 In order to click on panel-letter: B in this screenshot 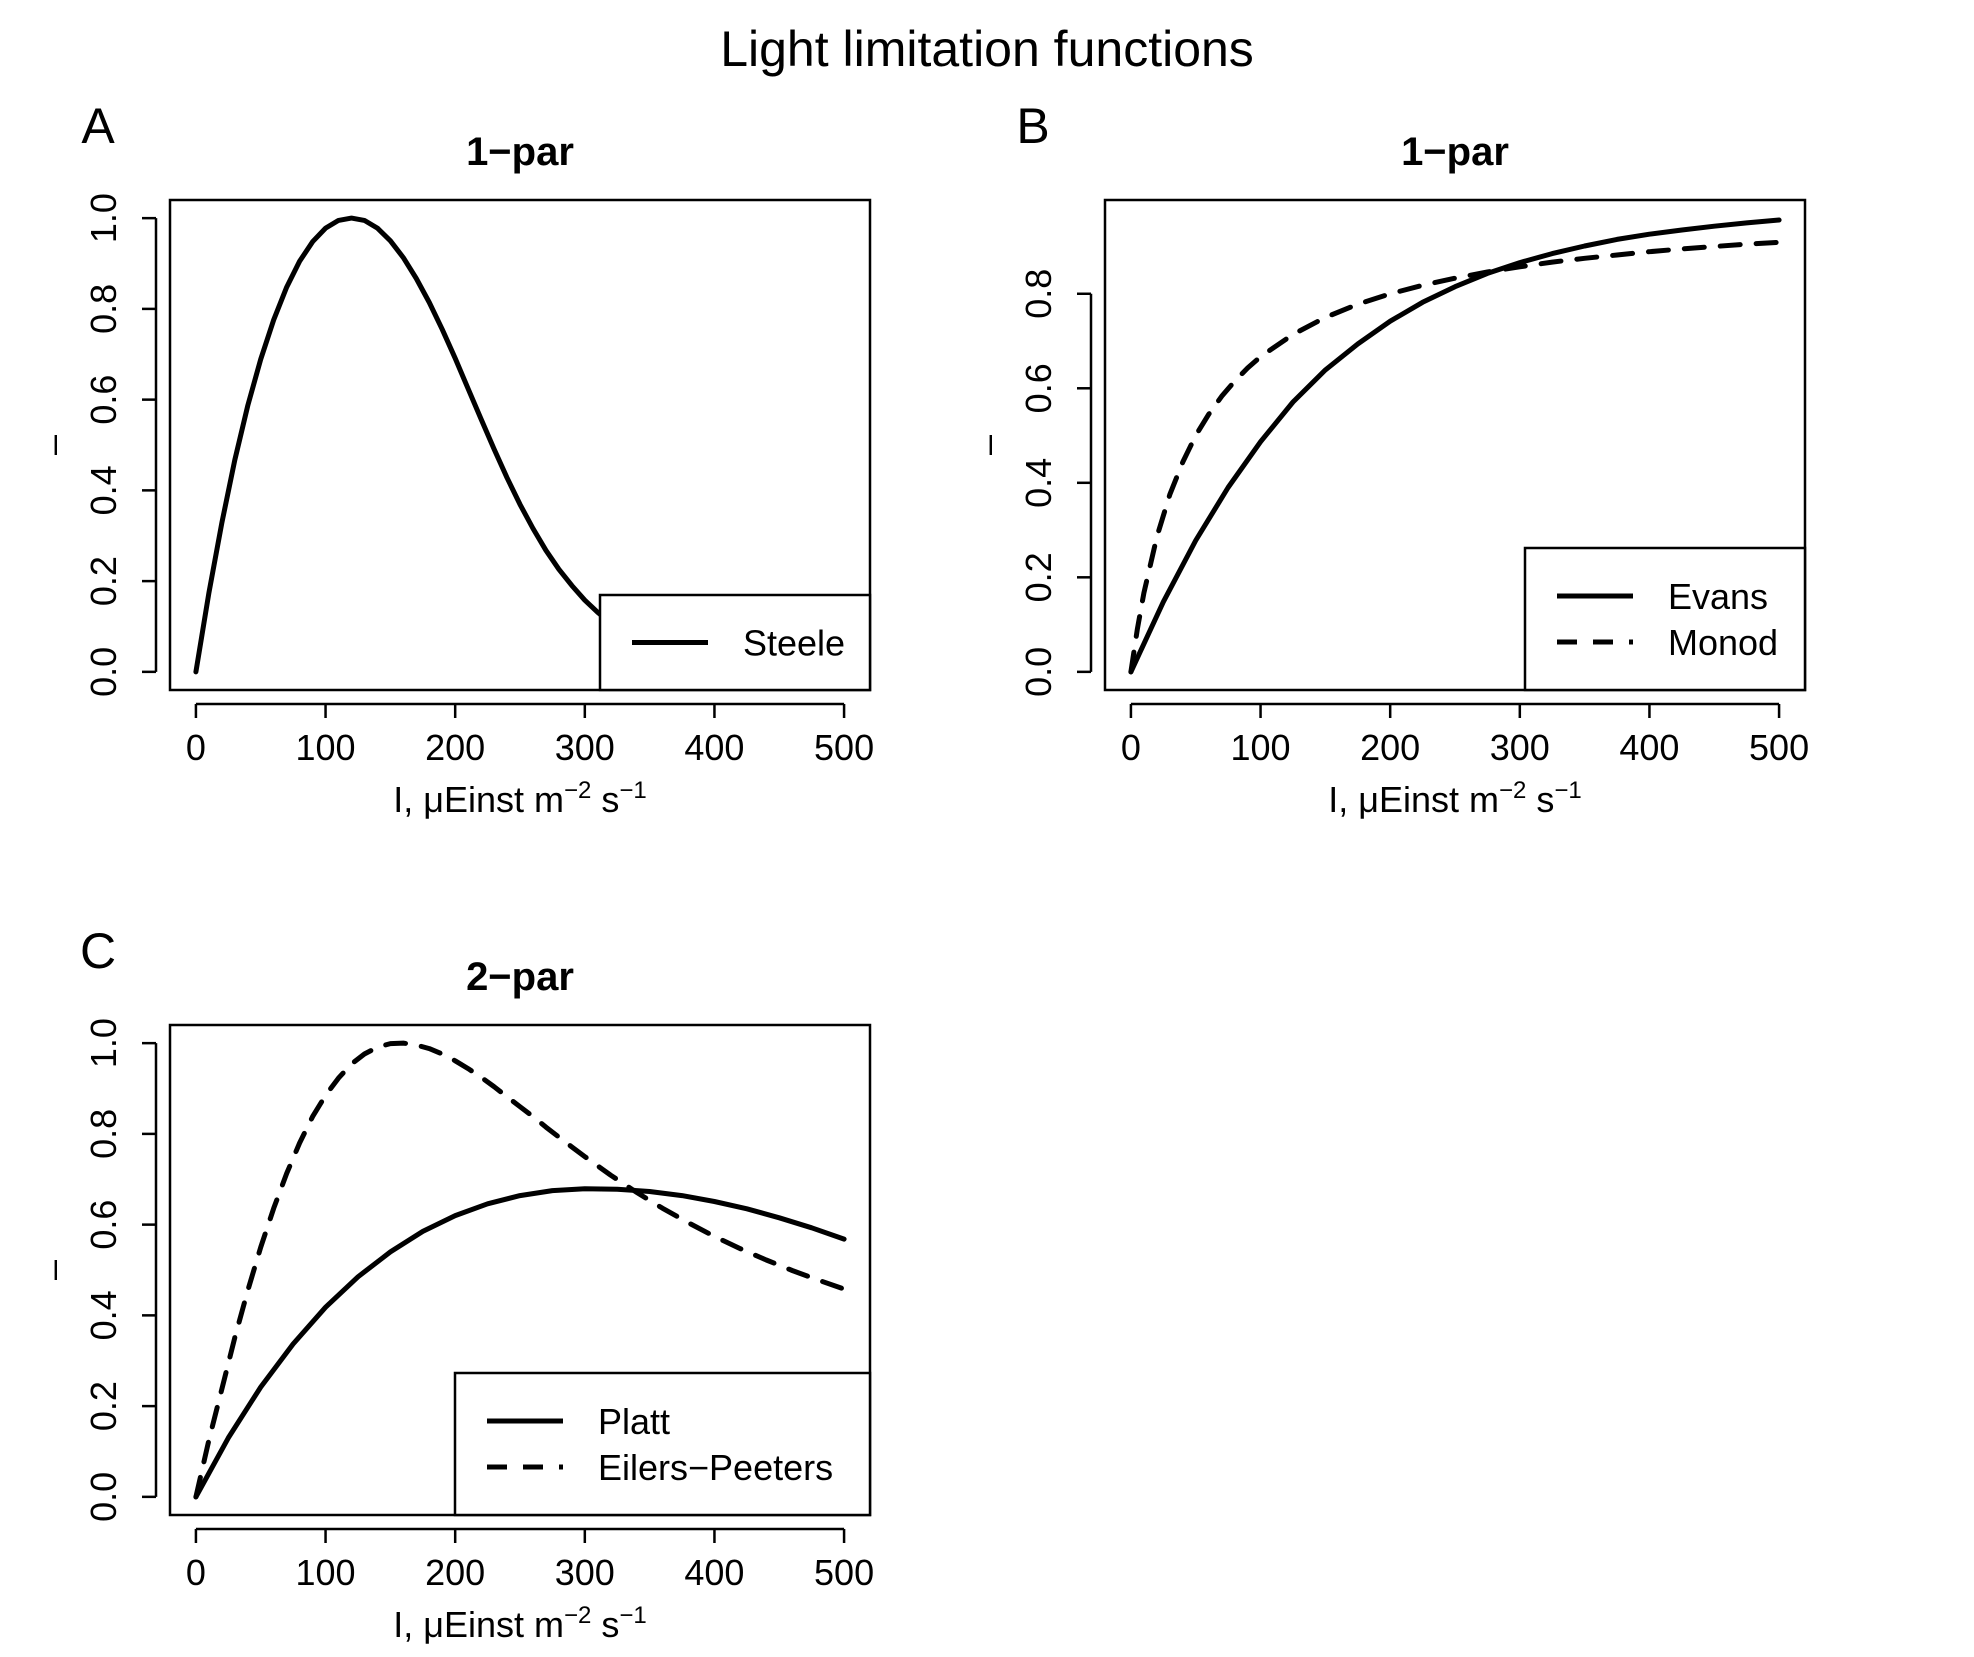, I will do `click(1032, 126)`.